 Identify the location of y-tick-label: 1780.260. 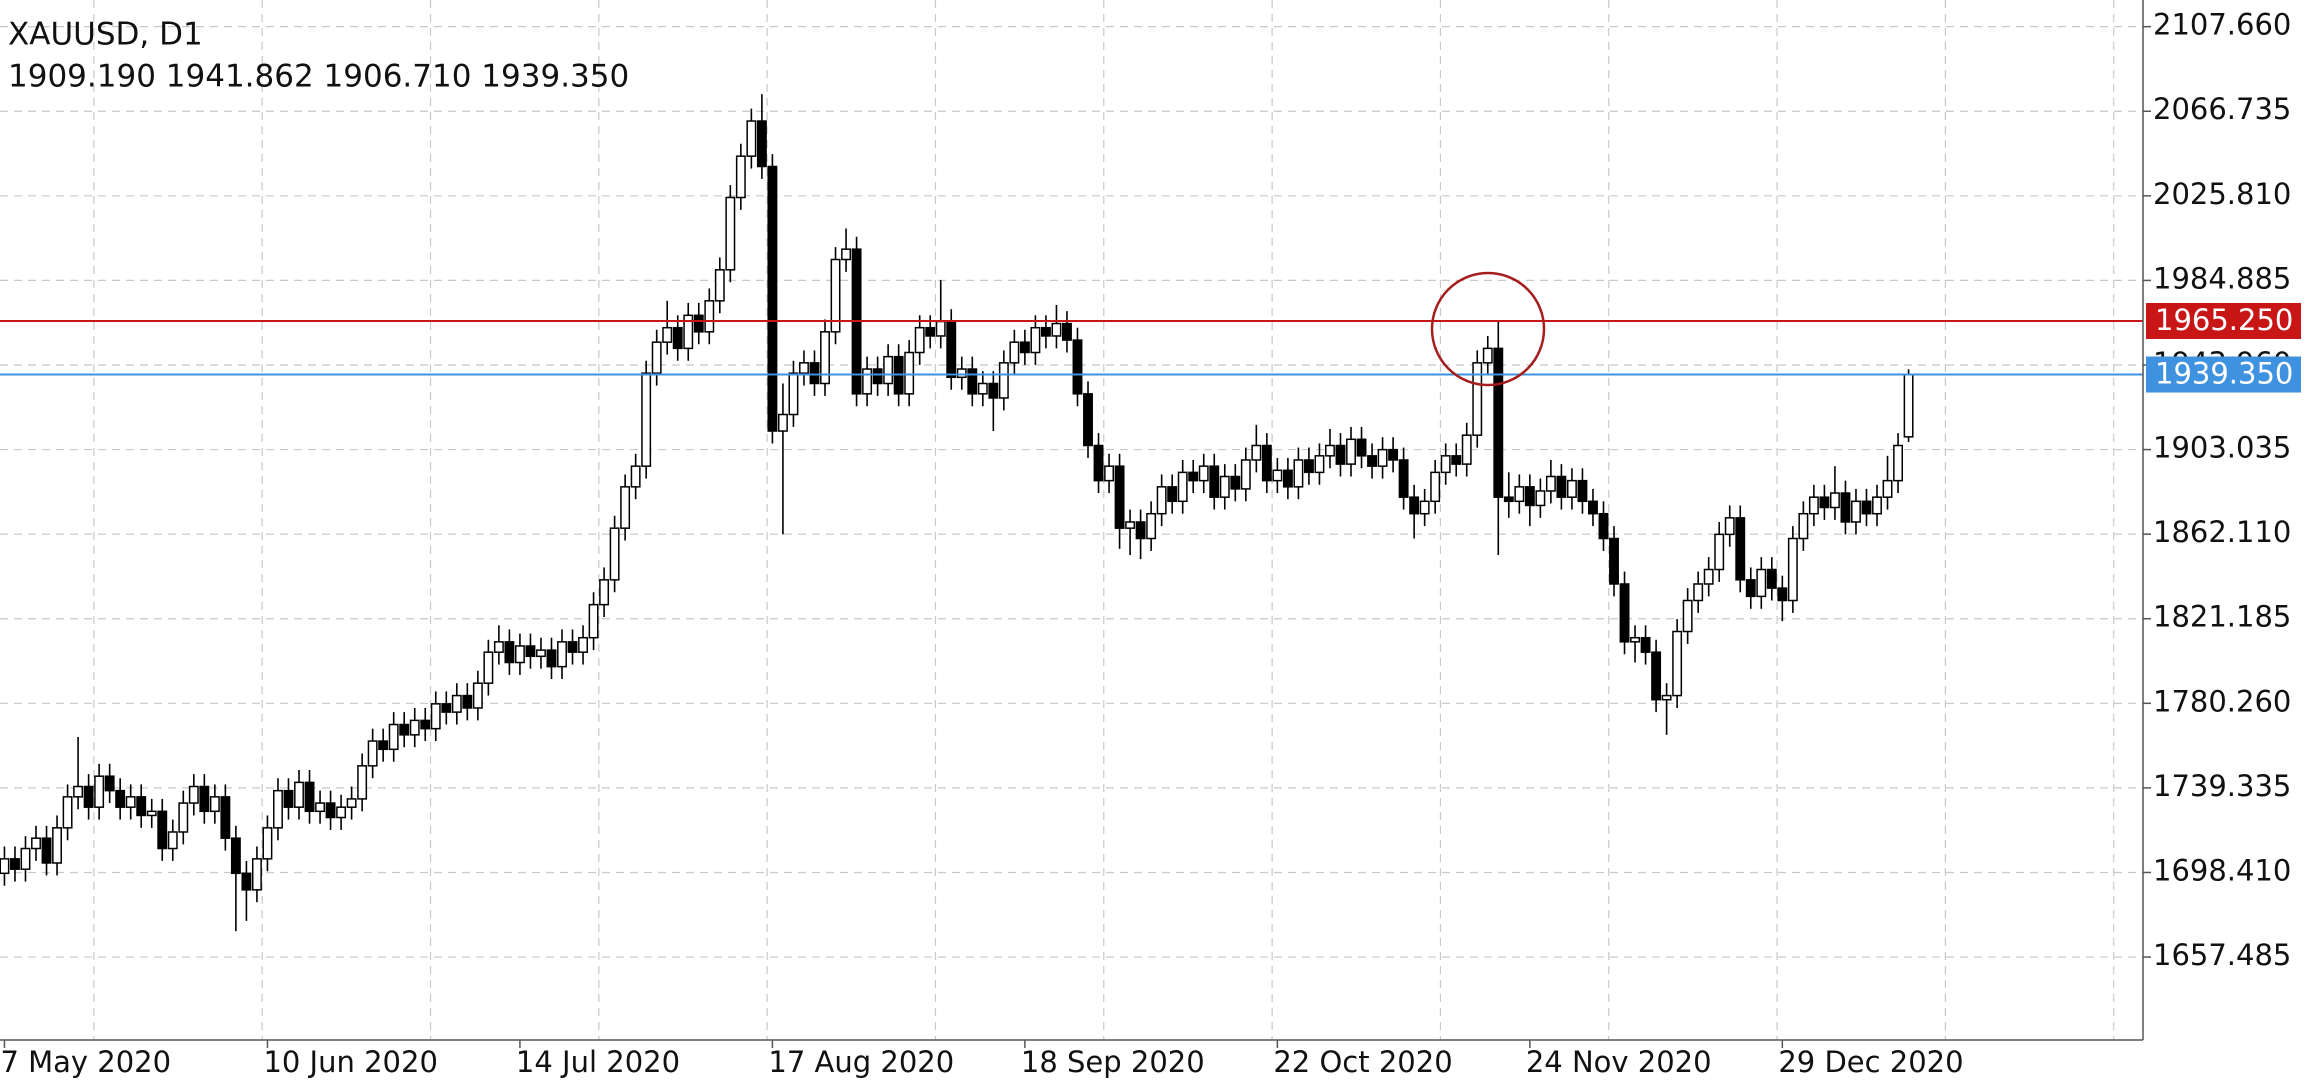
(2222, 701).